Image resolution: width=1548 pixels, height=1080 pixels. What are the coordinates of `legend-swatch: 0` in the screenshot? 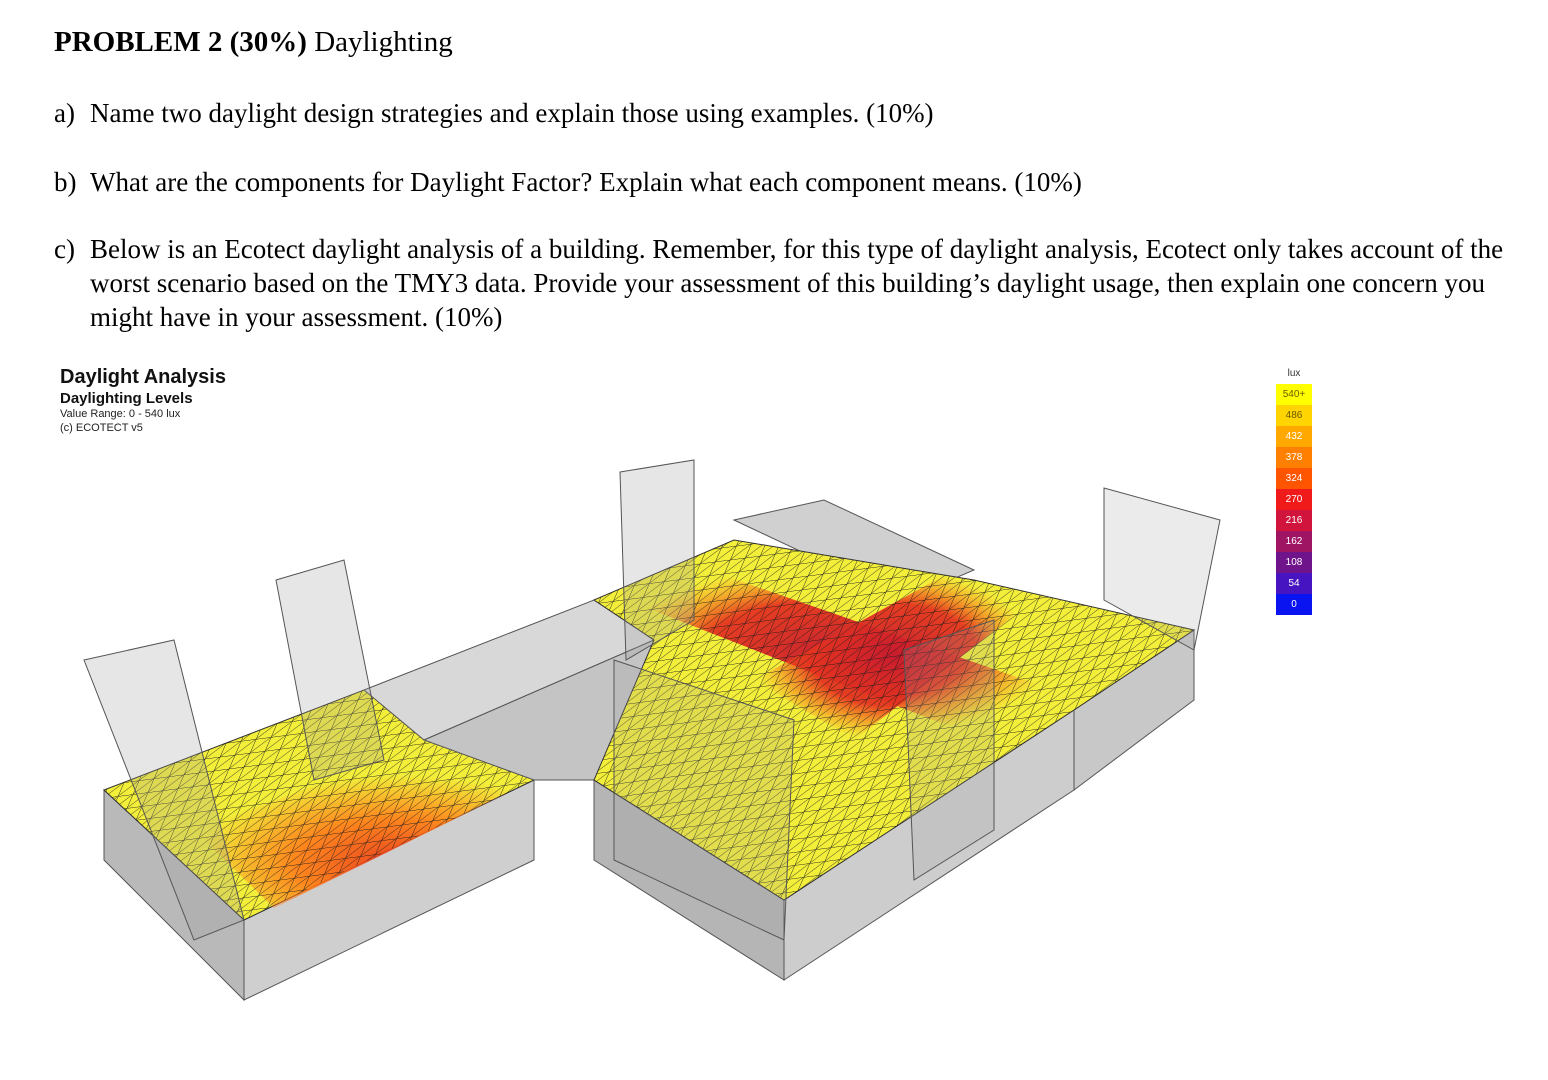 It's located at (1294, 604).